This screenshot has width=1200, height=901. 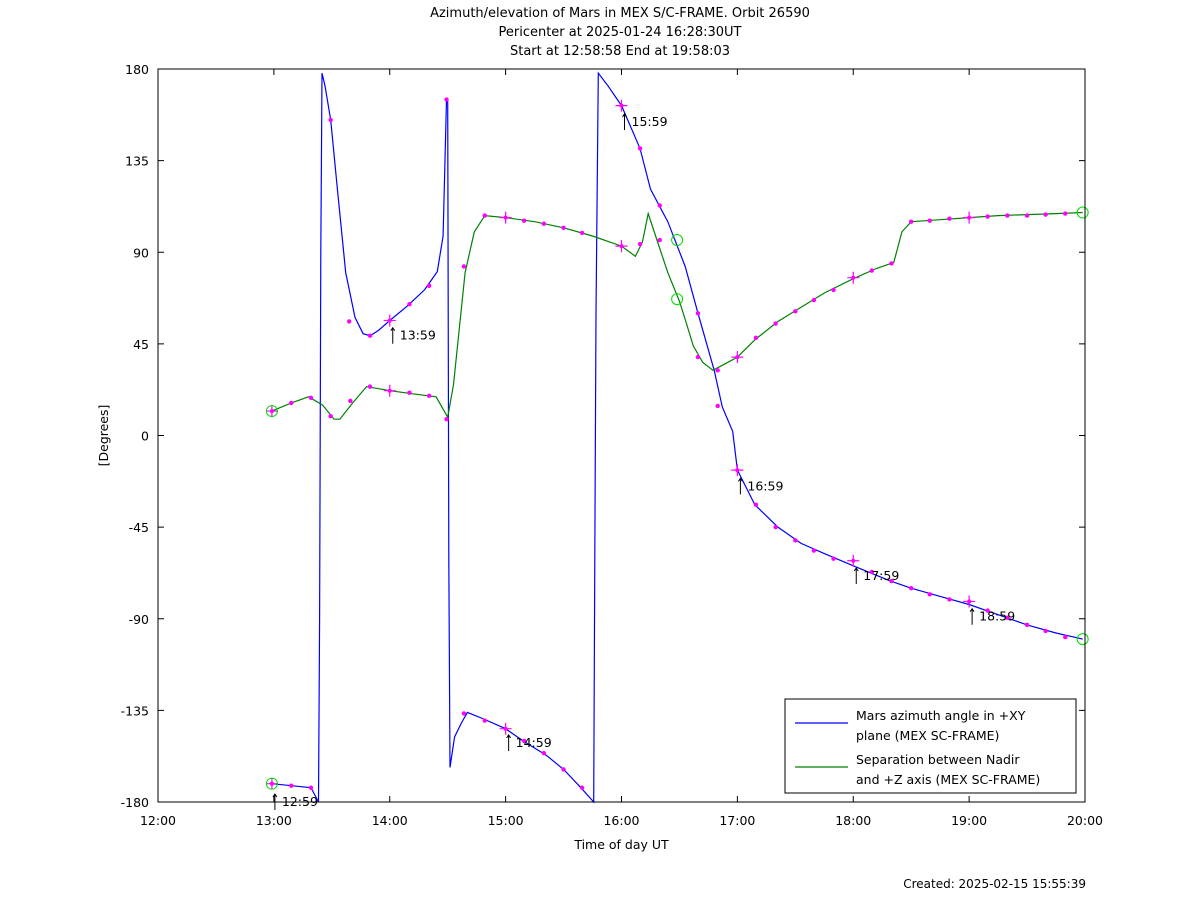 What do you see at coordinates (881, 575) in the screenshot?
I see `time-annotation: 17:59` at bounding box center [881, 575].